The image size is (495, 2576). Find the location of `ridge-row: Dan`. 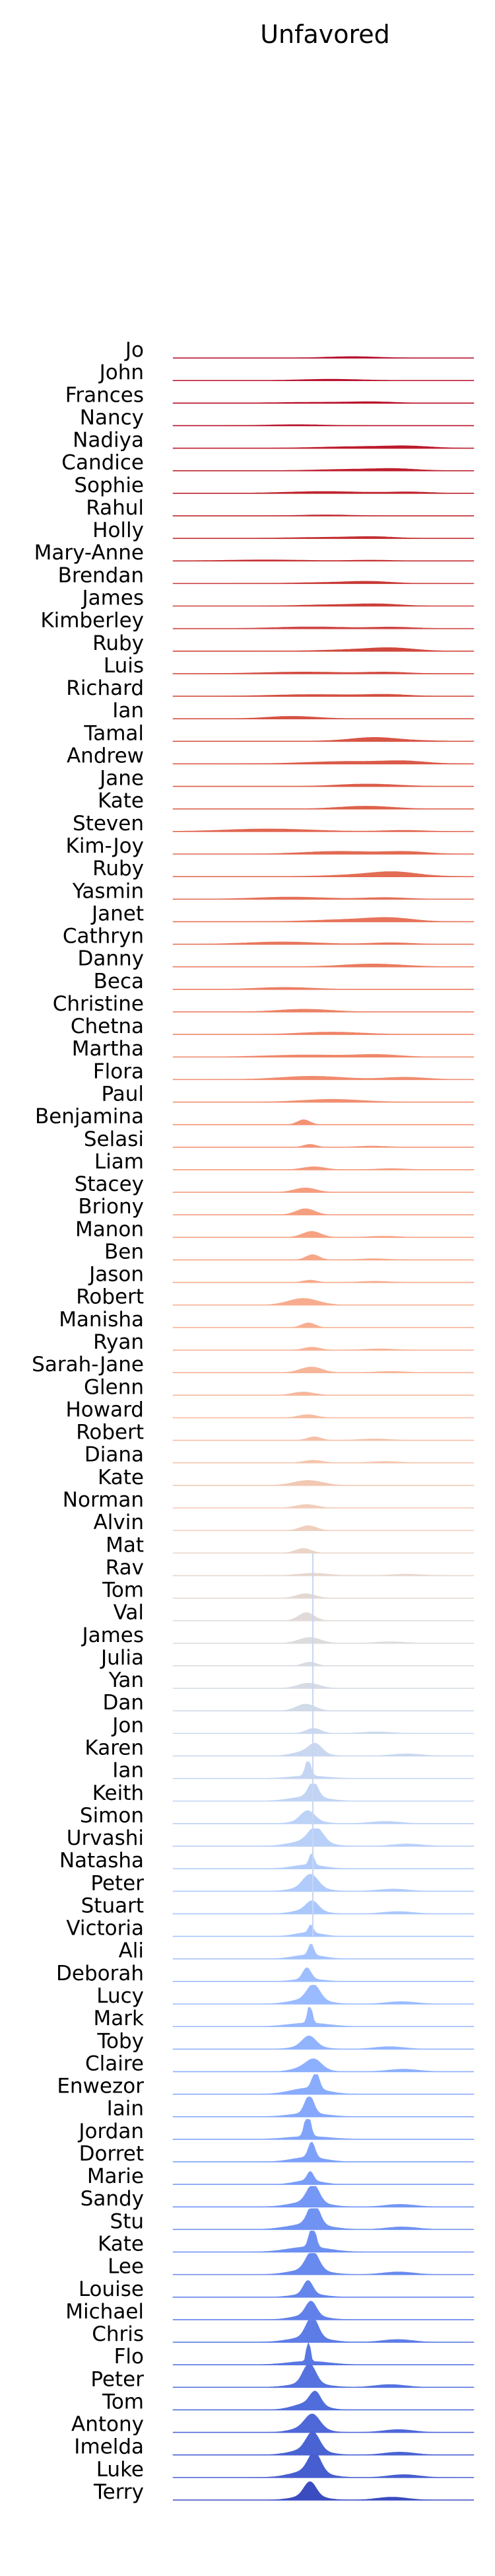

ridge-row: Dan is located at coordinates (288, 1703).